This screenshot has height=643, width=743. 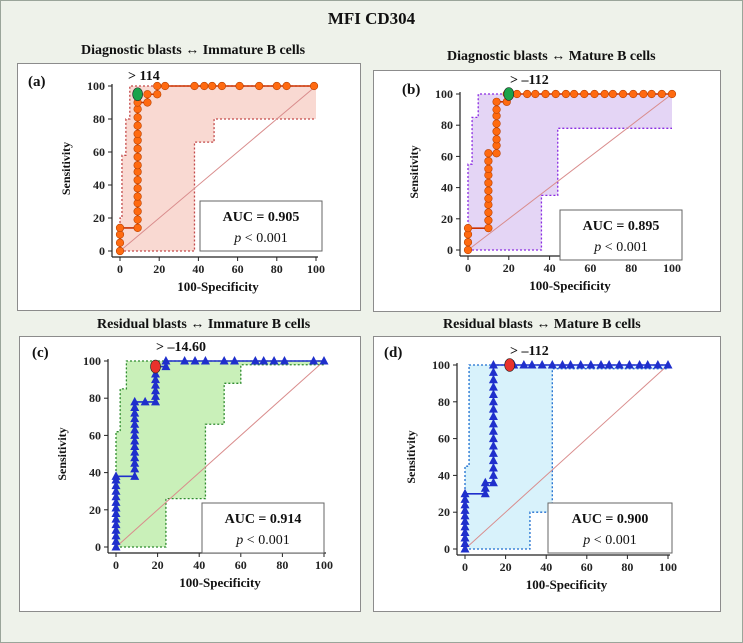 I want to click on panel-label: (d), so click(x=393, y=353).